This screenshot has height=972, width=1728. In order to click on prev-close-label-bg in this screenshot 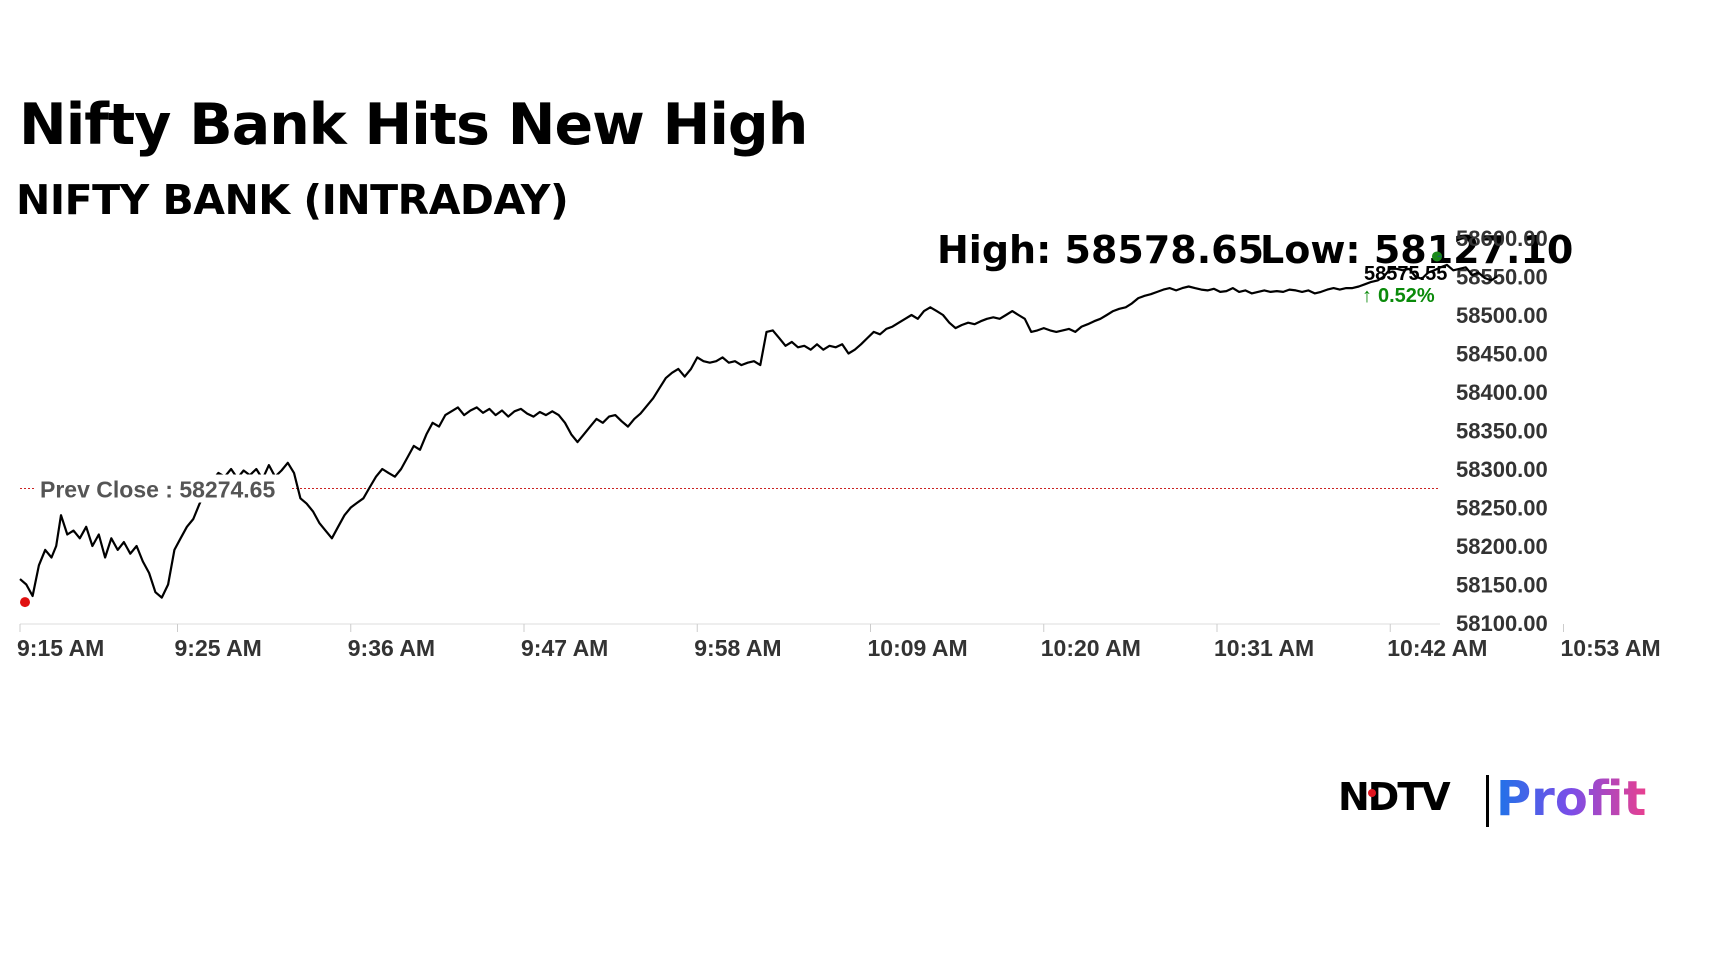, I will do `click(163, 488)`.